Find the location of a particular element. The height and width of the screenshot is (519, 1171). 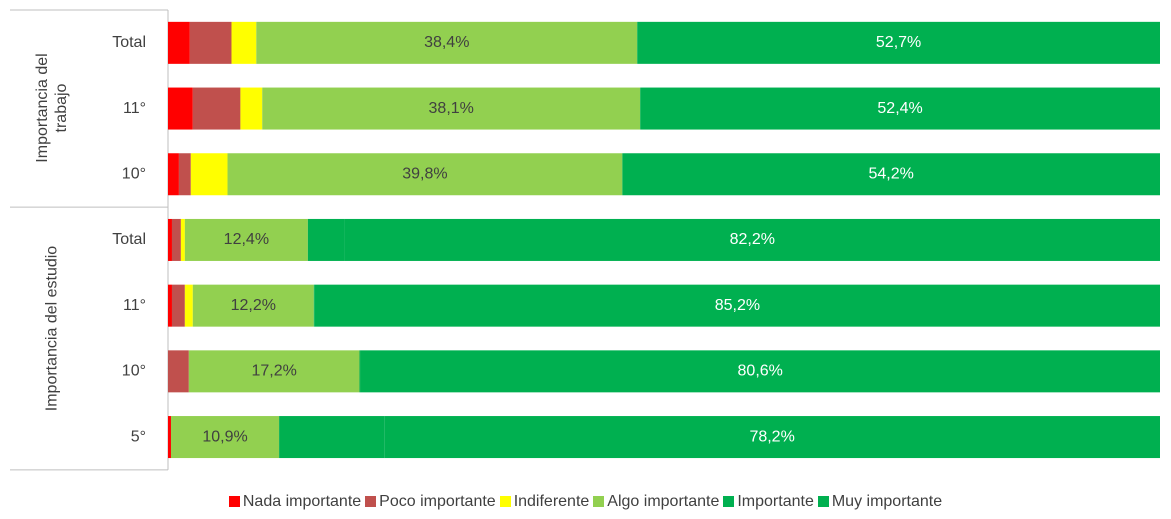

data-label: 78,2% is located at coordinates (771, 436).